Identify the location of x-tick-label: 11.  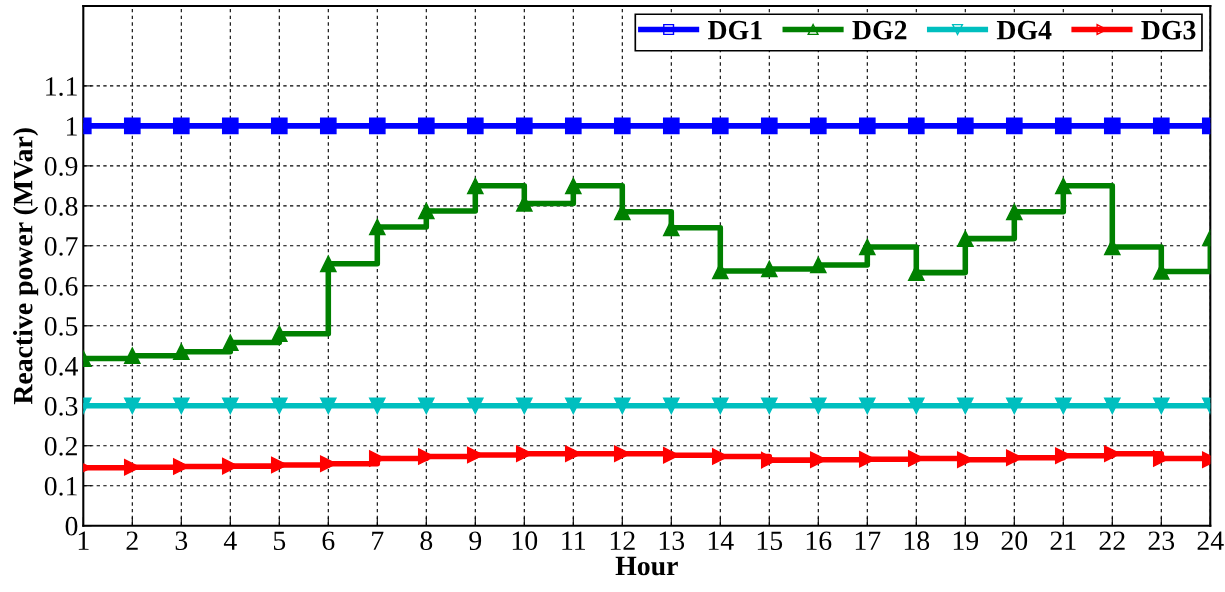
(573, 540).